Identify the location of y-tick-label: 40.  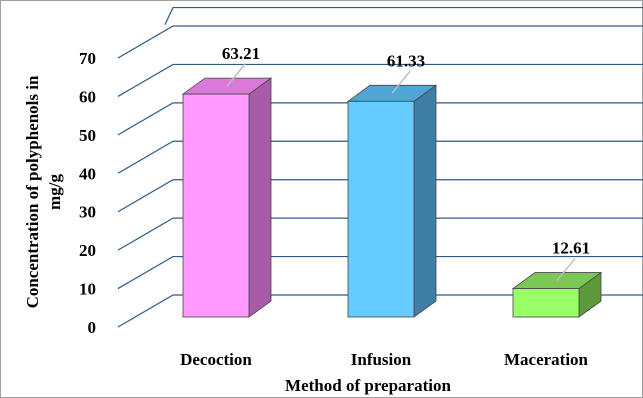
(87, 173).